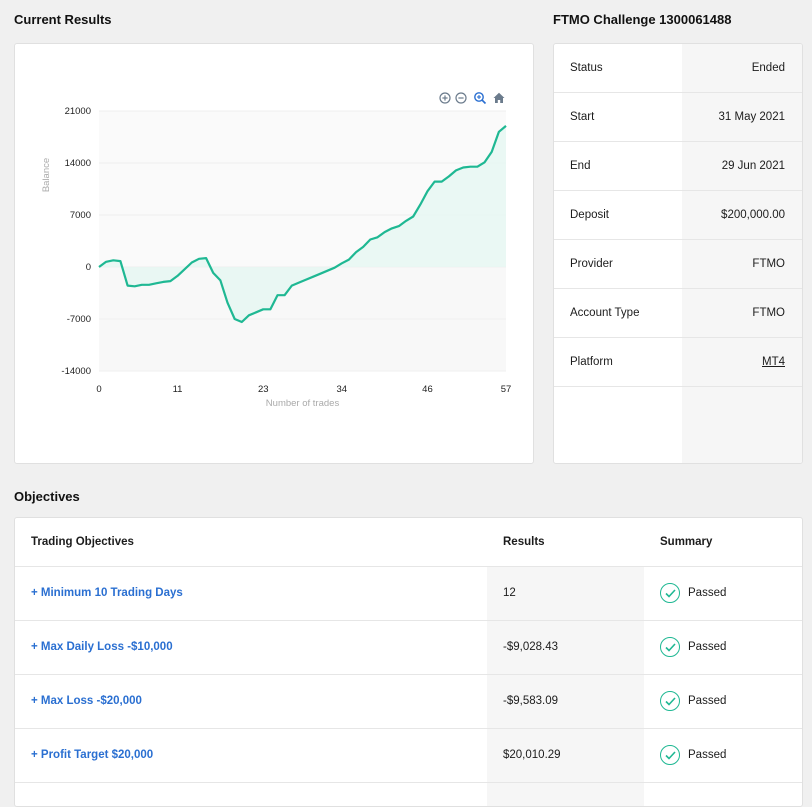 Image resolution: width=812 pixels, height=807 pixels. Describe the element at coordinates (589, 215) in the screenshot. I see `info-label: Deposit` at that location.